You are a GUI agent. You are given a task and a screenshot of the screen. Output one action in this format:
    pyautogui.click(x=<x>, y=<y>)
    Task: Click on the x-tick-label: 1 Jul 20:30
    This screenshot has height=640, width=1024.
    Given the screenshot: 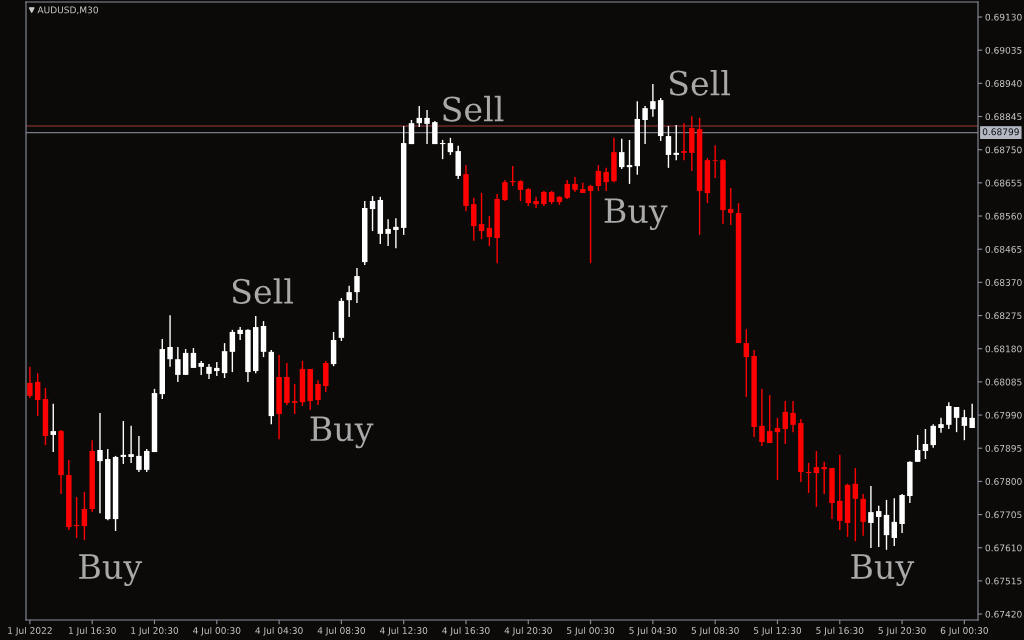 What is the action you would take?
    pyautogui.click(x=155, y=631)
    